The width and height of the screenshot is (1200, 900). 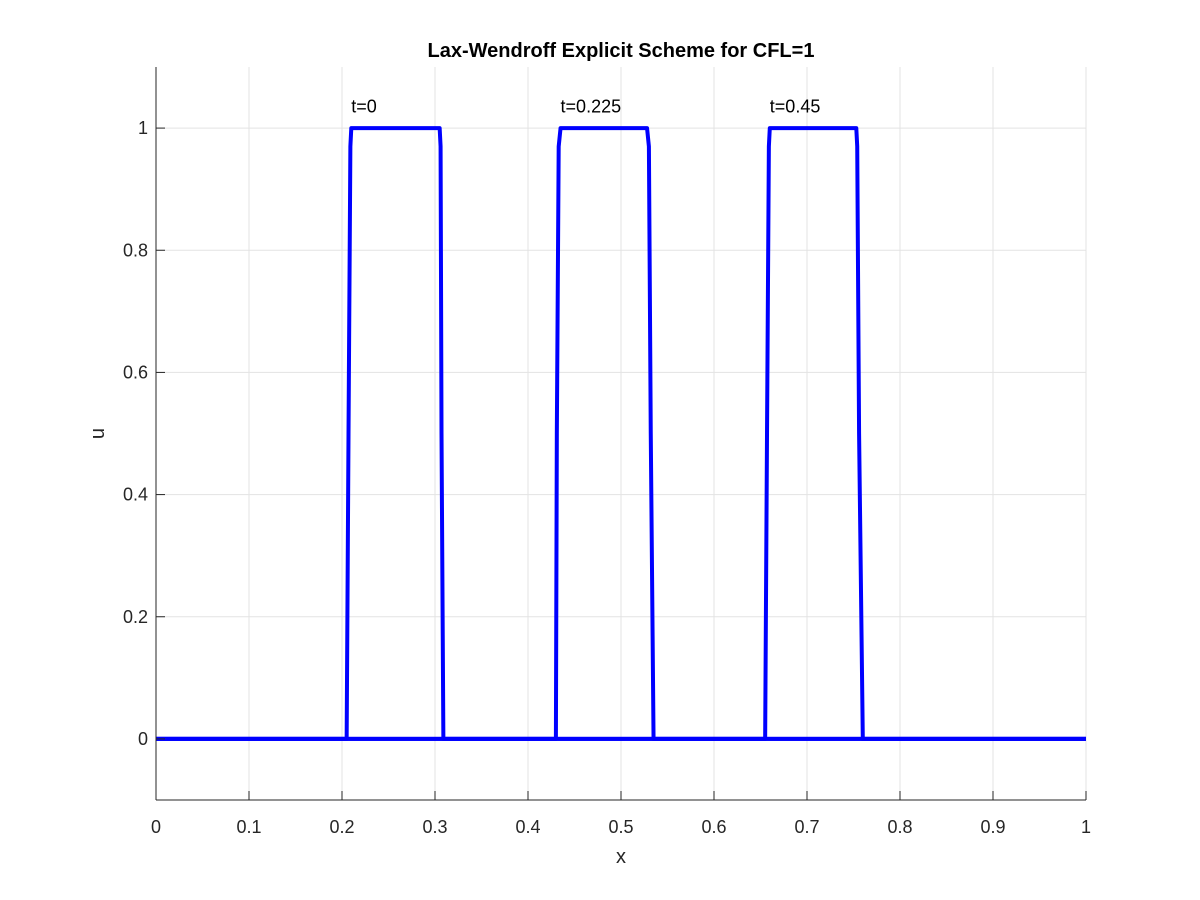 What do you see at coordinates (620, 827) in the screenshot?
I see `x-tick-label: 0.5` at bounding box center [620, 827].